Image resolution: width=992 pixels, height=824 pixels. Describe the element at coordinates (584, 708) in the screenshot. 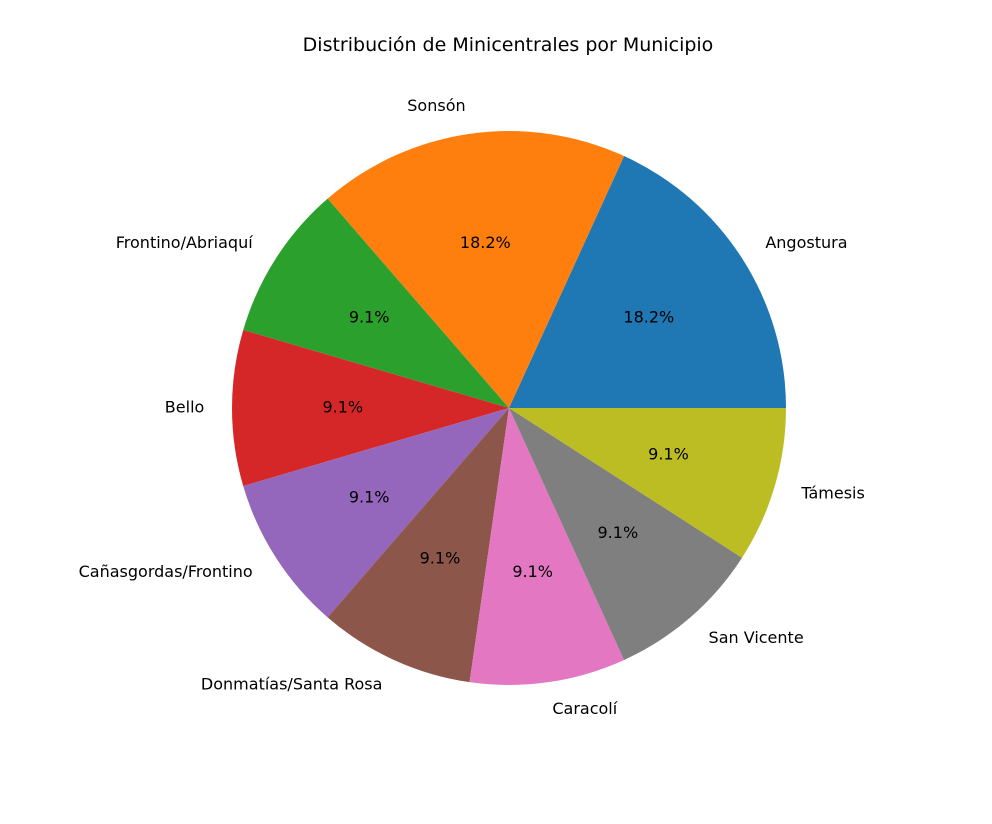

I see `slice-label-caracoli: Caracolí` at that location.